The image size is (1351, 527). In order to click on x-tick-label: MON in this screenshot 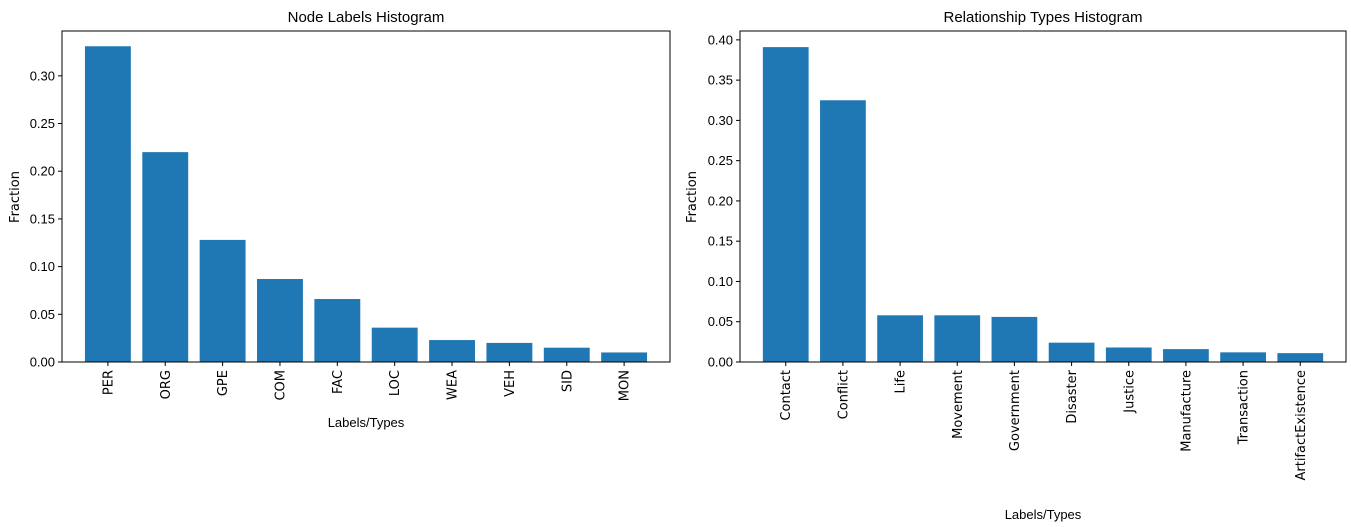, I will do `click(625, 385)`.